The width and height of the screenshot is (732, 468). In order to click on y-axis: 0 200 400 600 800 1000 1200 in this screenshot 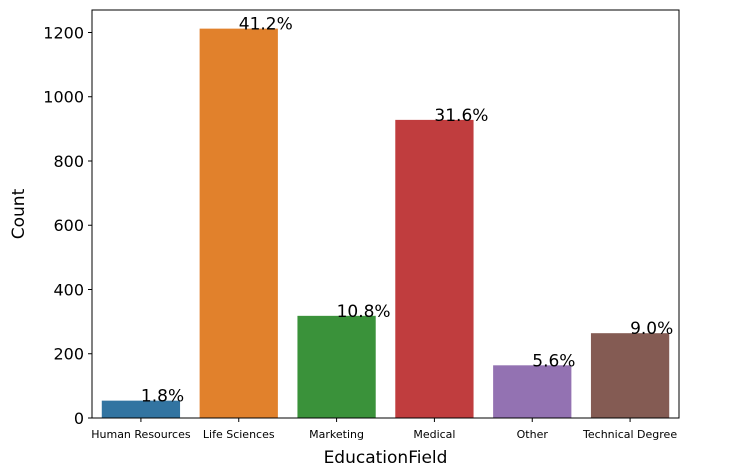, I will do `click(67, 225)`.